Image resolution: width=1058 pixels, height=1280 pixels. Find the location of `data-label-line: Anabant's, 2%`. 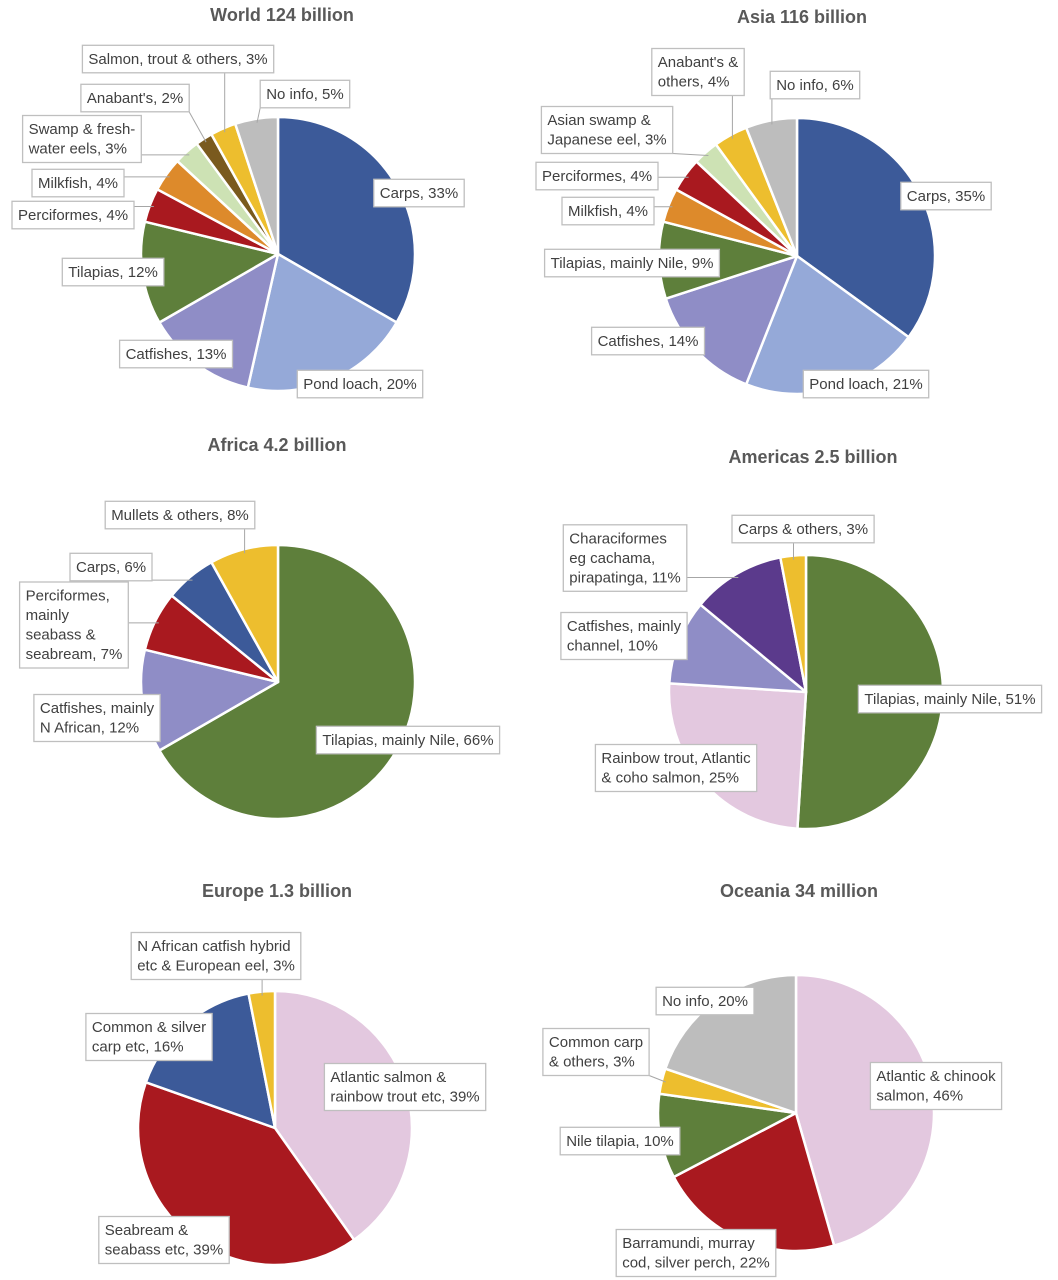

data-label-line: Anabant's, 2% is located at coordinates (135, 98).